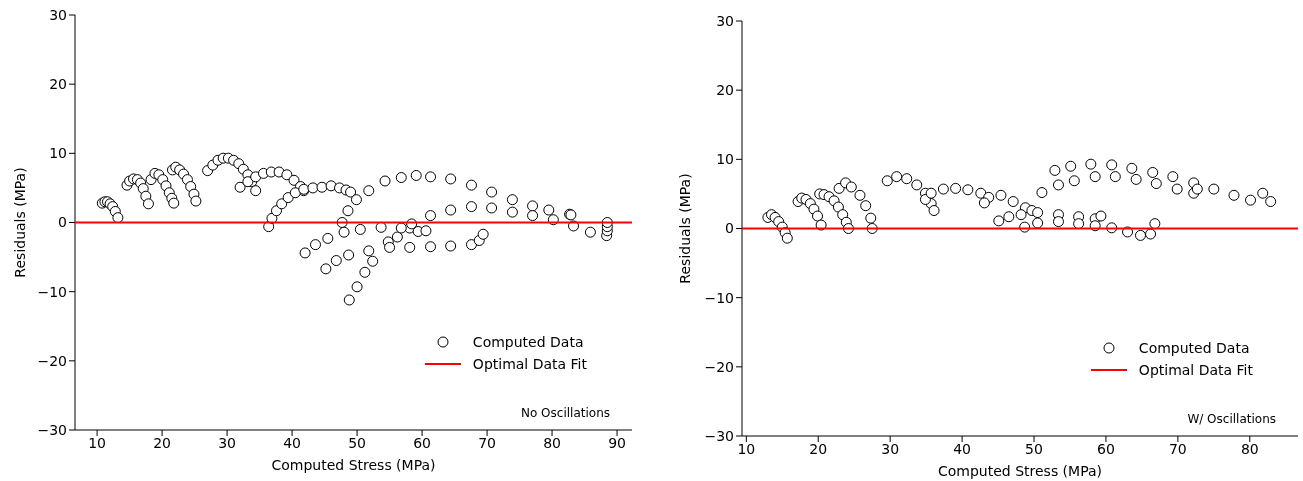  What do you see at coordinates (565, 413) in the screenshot?
I see `annotation: No Oscillations` at bounding box center [565, 413].